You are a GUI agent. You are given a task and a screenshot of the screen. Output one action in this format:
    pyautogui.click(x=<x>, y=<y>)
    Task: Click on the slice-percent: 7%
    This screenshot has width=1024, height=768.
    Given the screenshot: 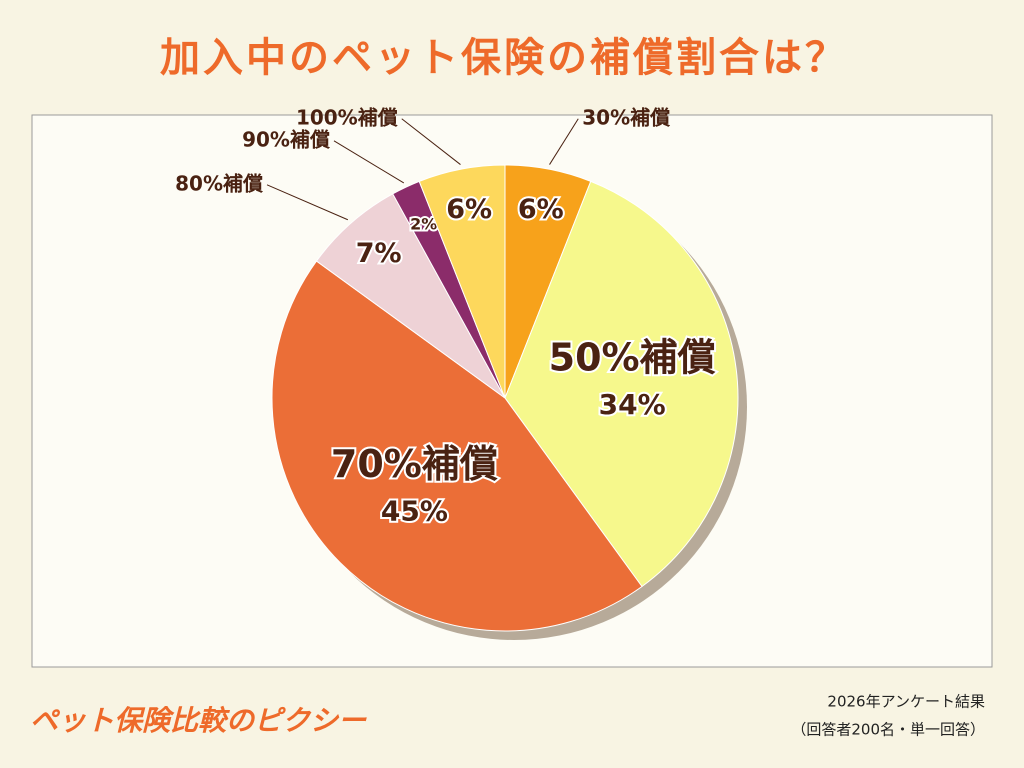 What is the action you would take?
    pyautogui.click(x=379, y=253)
    